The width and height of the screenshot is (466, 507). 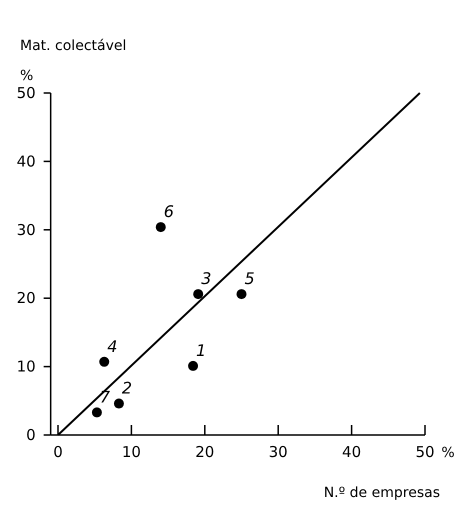 What do you see at coordinates (26, 229) in the screenshot?
I see `y-tick-label: 30` at bounding box center [26, 229].